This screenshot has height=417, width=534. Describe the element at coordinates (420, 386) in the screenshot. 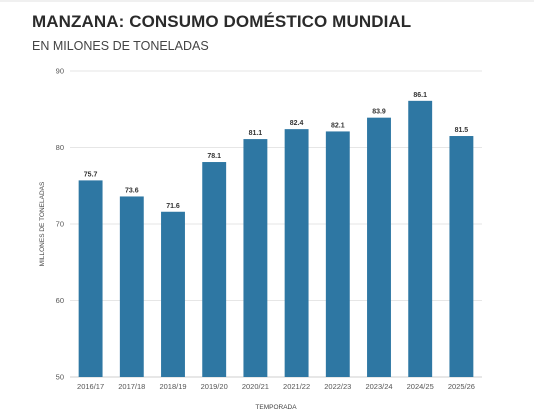

I see `x-tick-label: 2024/25` at that location.